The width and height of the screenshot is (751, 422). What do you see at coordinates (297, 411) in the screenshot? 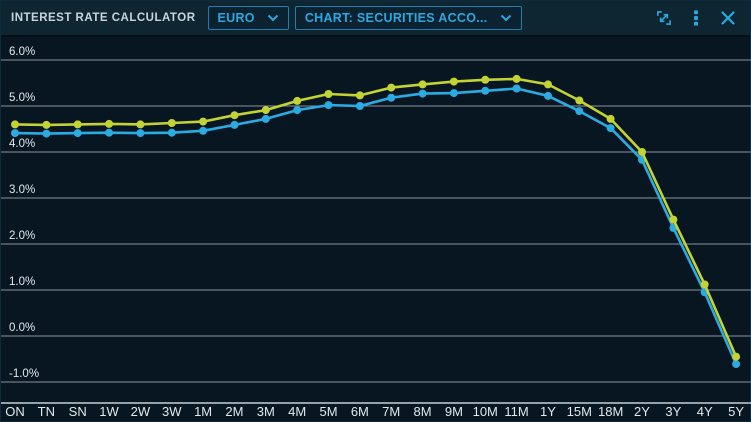
I see `x-tick-label: 4M` at bounding box center [297, 411].